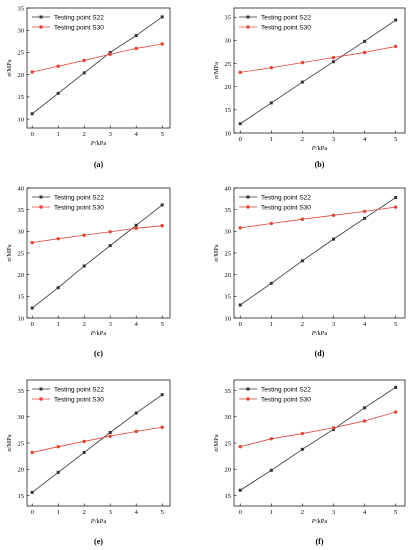  Describe the element at coordinates (21, 188) in the screenshot. I see `y-tick-label: 40` at that location.